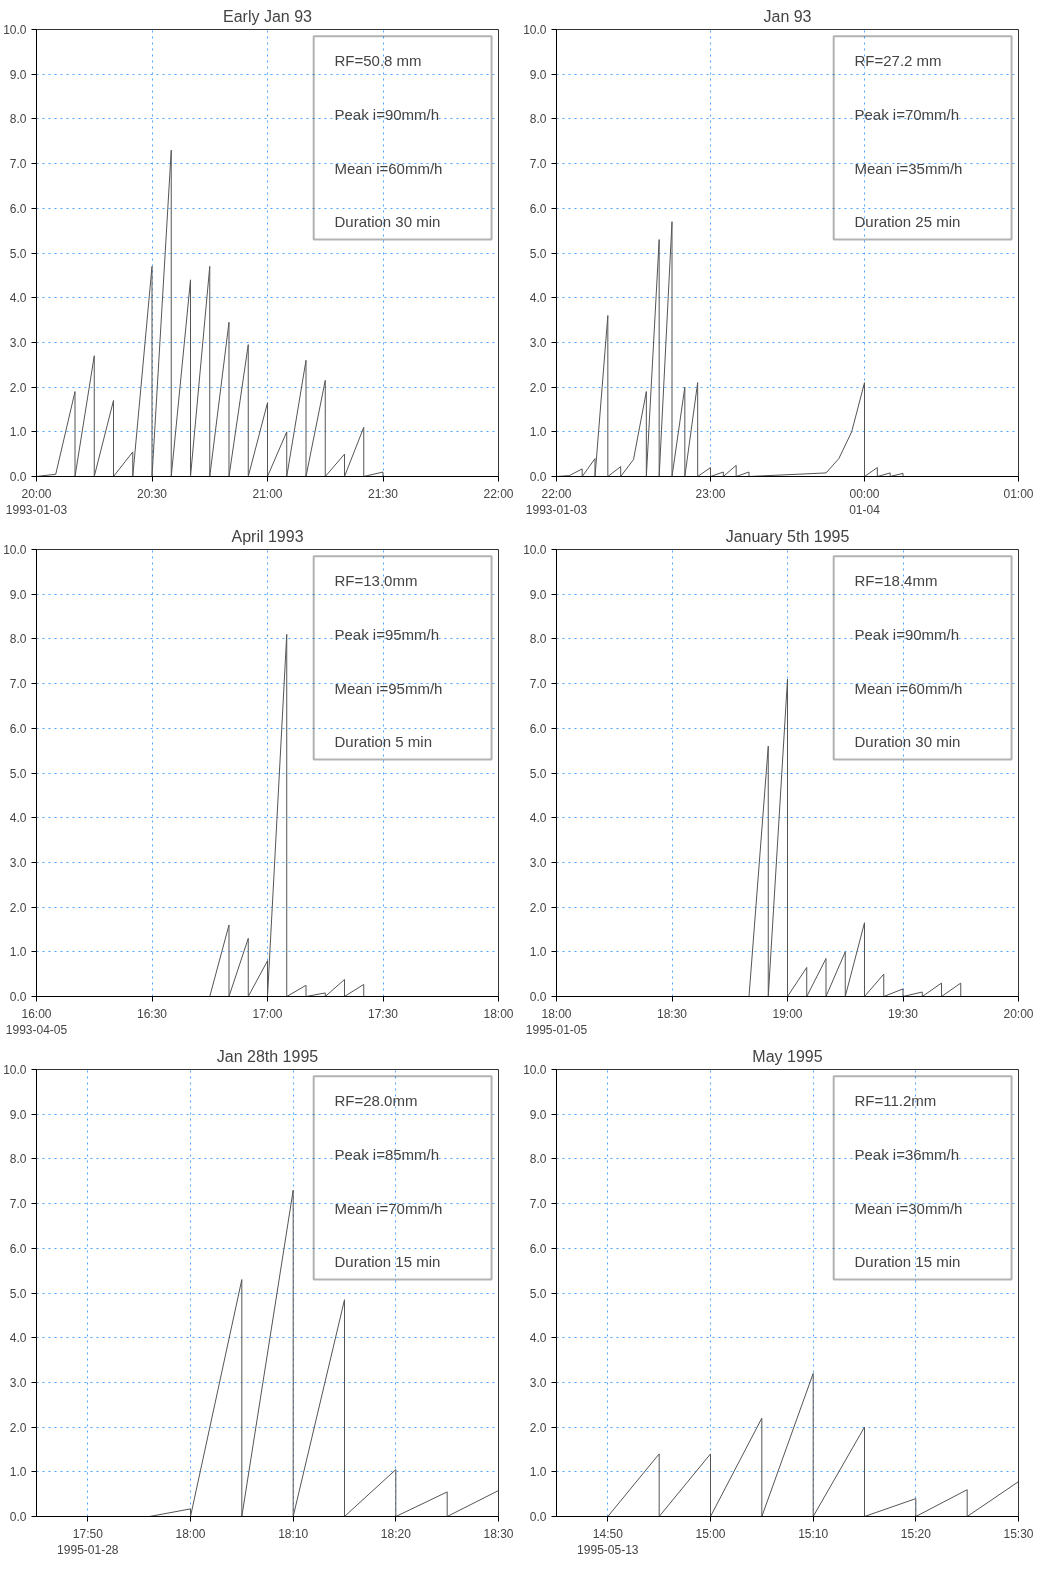 This screenshot has height=1572, width=1045. I want to click on chart-title: Jan 28th 1995, so click(267, 1056).